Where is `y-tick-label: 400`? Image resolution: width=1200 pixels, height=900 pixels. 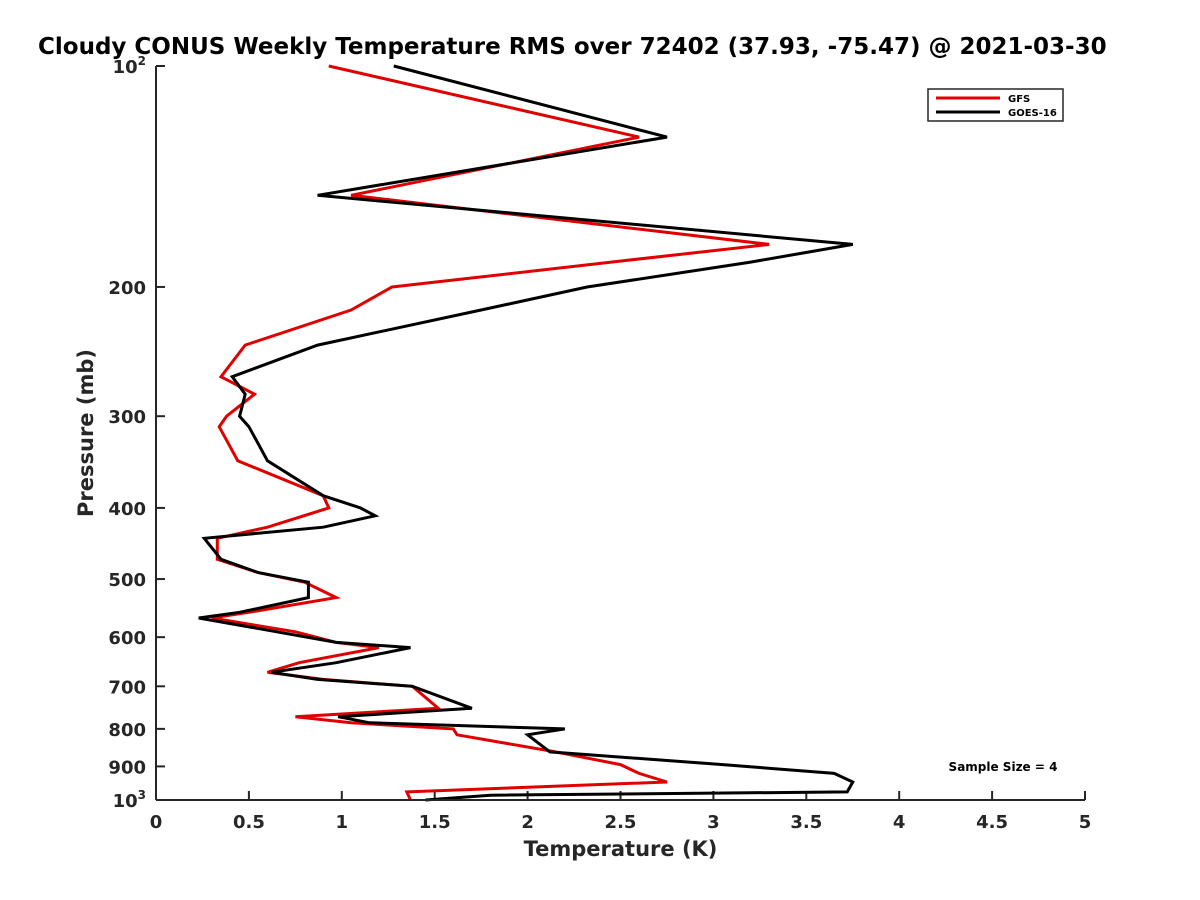 y-tick-label: 400 is located at coordinates (127, 509).